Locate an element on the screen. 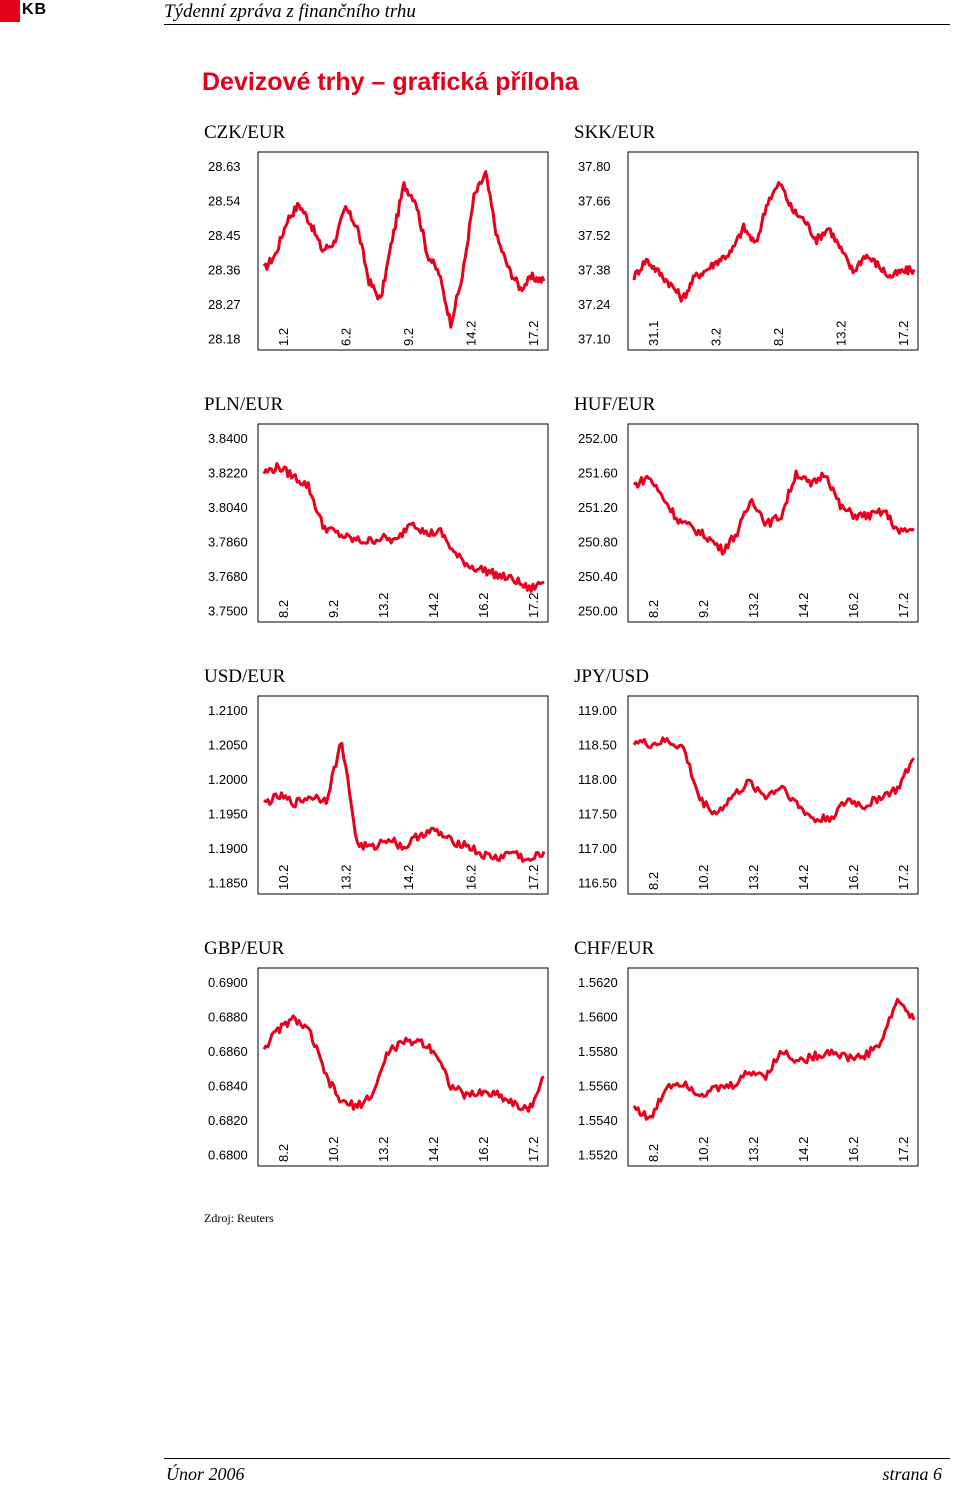 Image resolution: width=960 pixels, height=1485 pixels. y-tick-label: 251.20 is located at coordinates (598, 507).